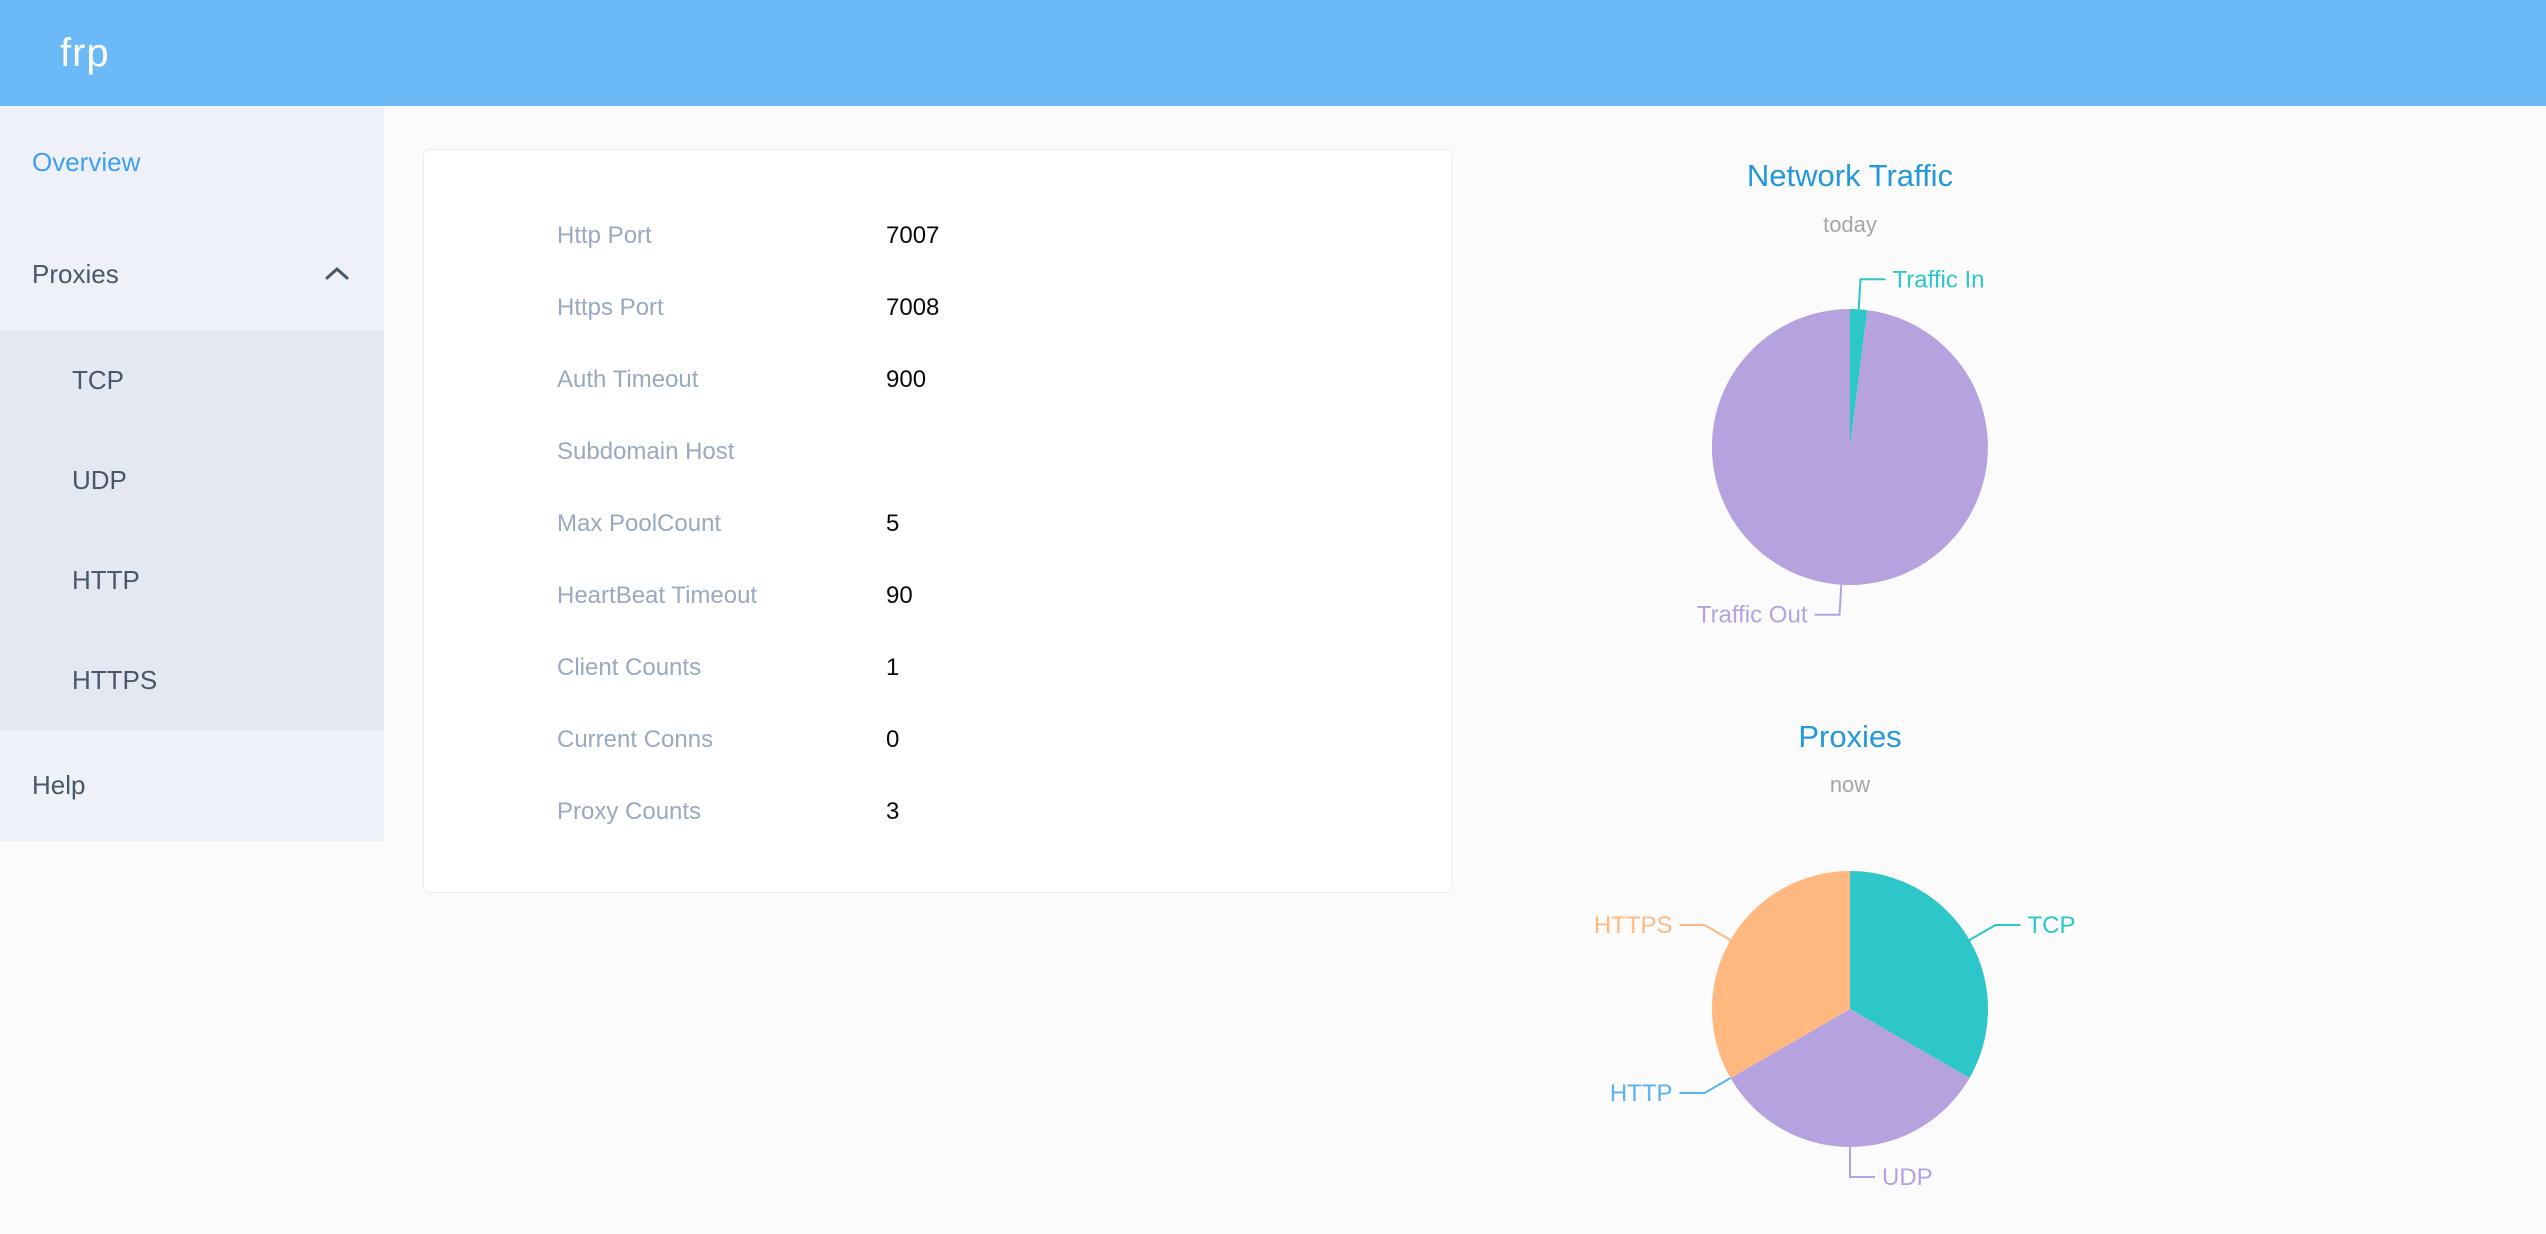 The height and width of the screenshot is (1234, 2546). Describe the element at coordinates (937, 740) in the screenshot. I see `config-row: Current Conns 0` at that location.